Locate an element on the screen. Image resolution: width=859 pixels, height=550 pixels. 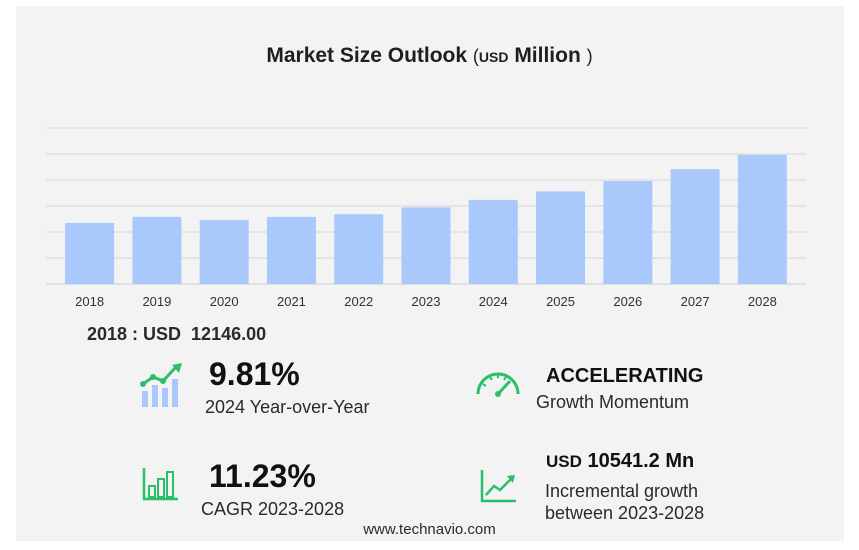
cagr-label: CAGR 2023-2028 is located at coordinates (273, 509).